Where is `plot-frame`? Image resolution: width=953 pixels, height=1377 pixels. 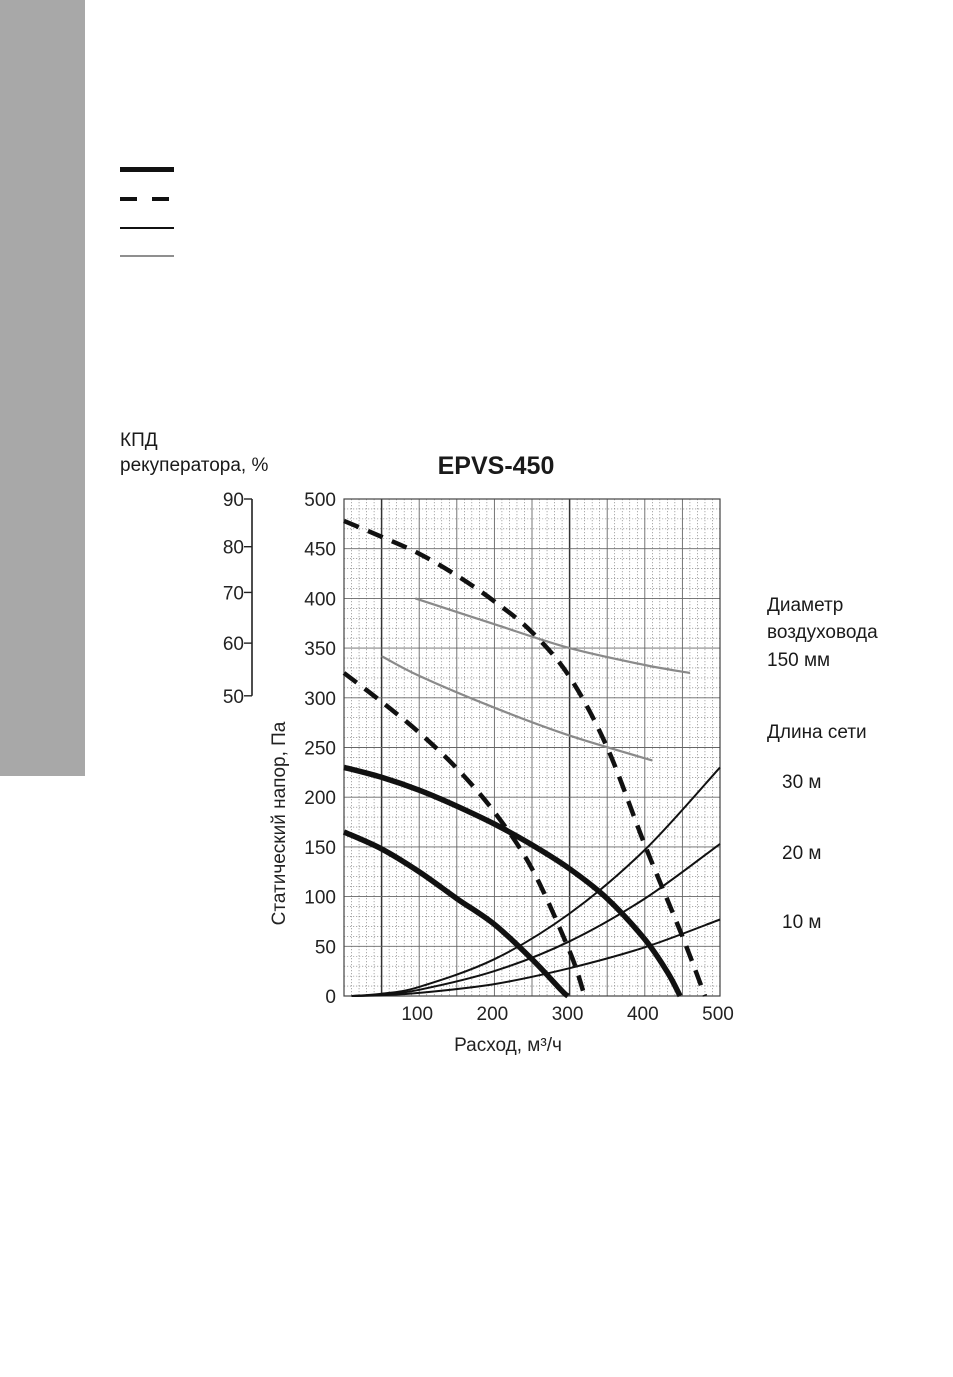
plot-frame is located at coordinates (532, 747).